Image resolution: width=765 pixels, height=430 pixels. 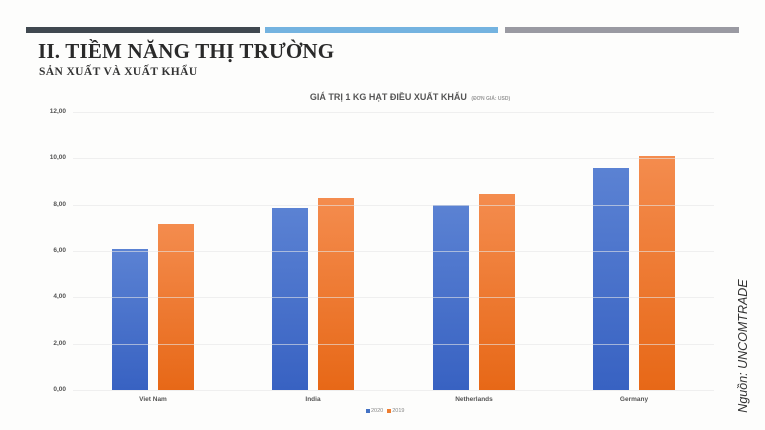 I want to click on chart-title-unit: (ĐƠN GIÁ: USD), so click(x=491, y=99).